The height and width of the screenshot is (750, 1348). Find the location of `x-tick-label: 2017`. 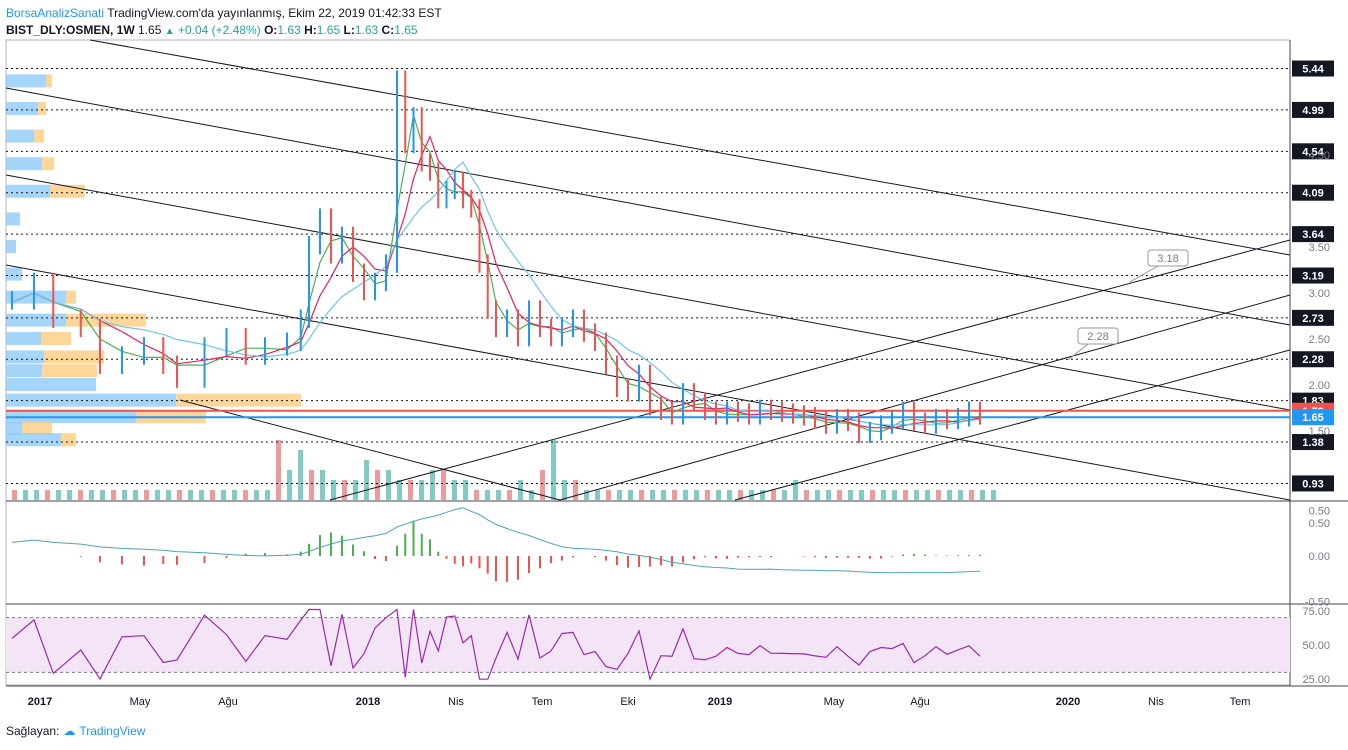

x-tick-label: 2017 is located at coordinates (40, 702).